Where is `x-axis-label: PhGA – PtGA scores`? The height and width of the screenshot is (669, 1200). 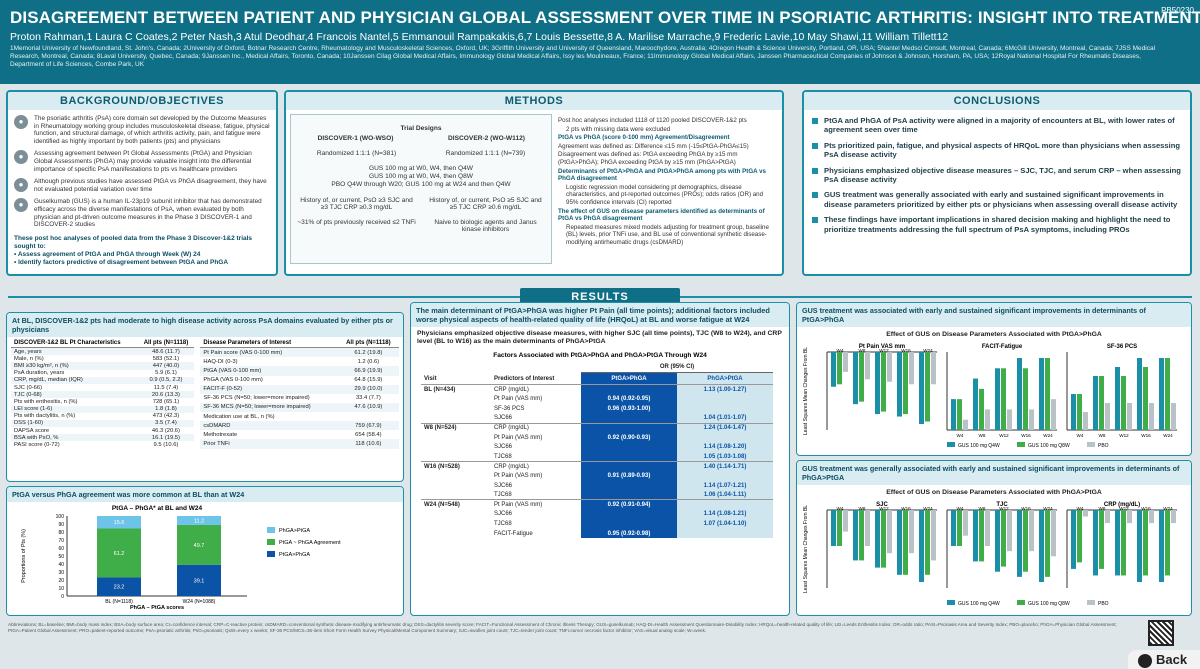
x-axis-label: PhGA – PtGA scores is located at coordinates (157, 607).